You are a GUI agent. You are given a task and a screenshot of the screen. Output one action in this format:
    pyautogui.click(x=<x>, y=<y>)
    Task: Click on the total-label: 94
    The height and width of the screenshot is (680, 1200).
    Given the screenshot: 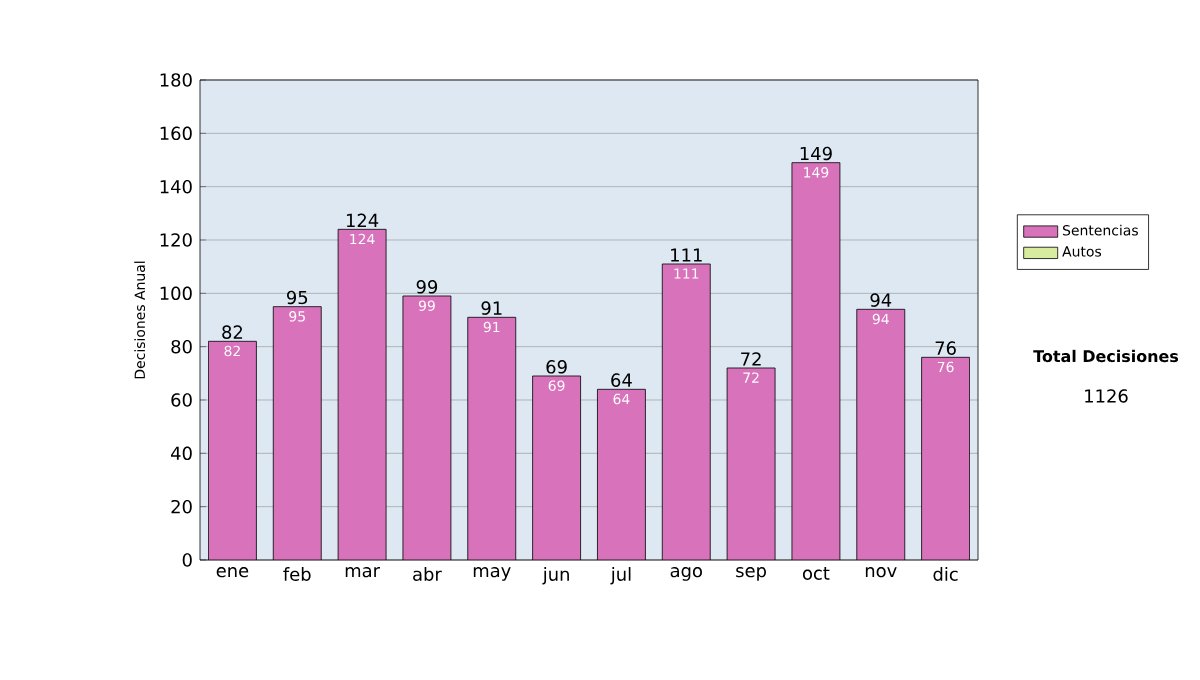 What is the action you would take?
    pyautogui.click(x=881, y=300)
    